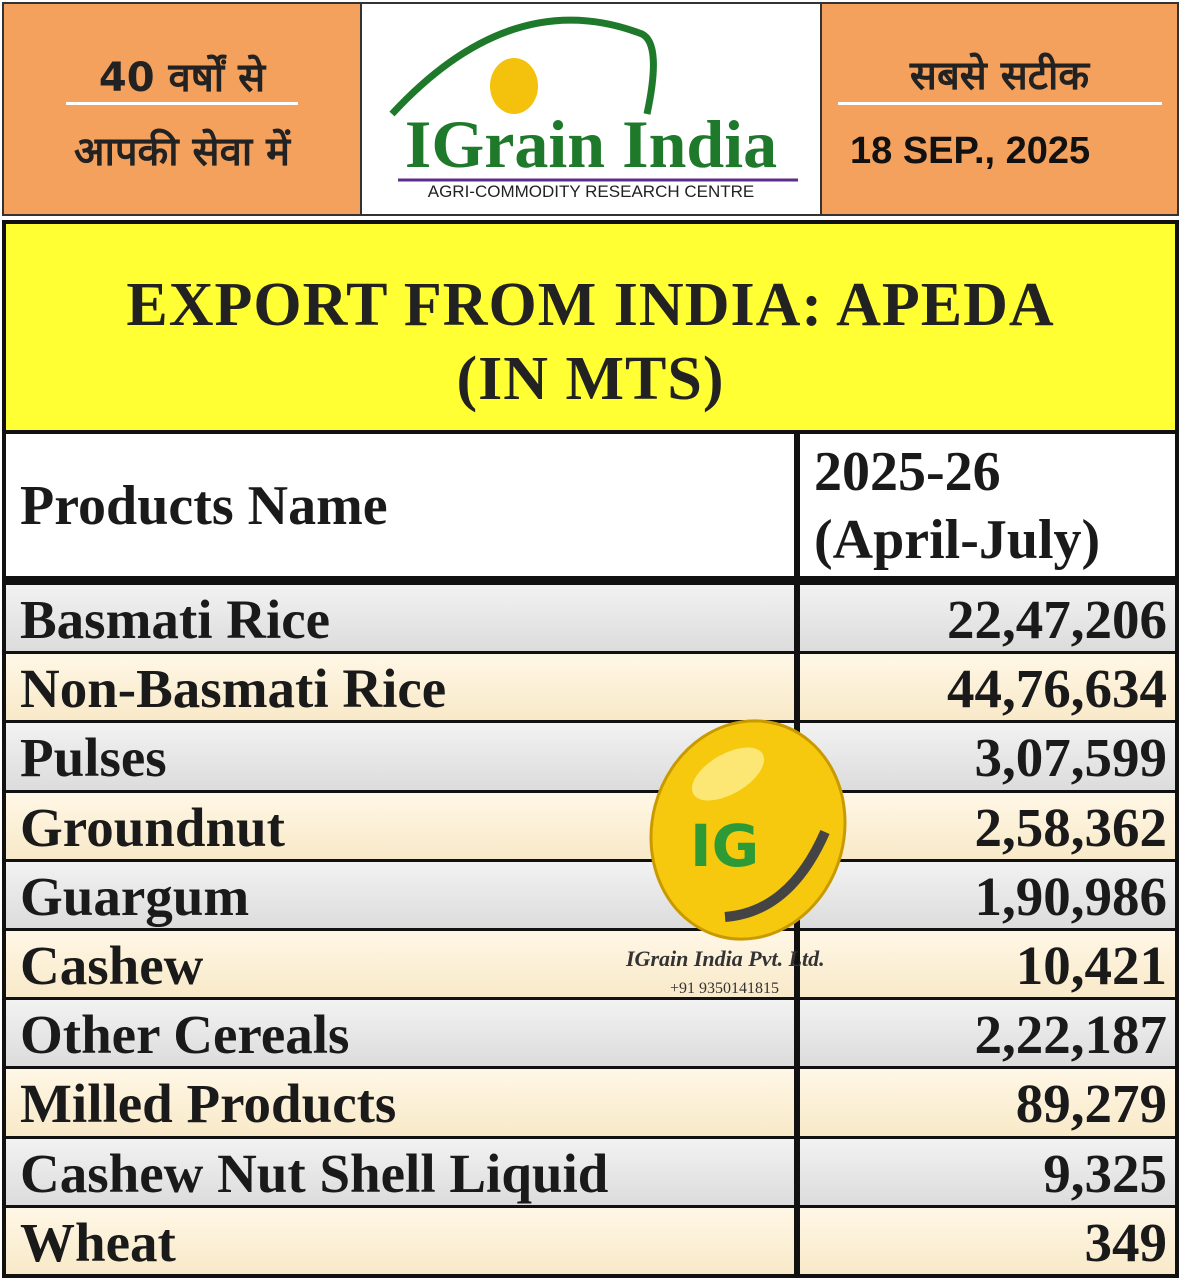  Describe the element at coordinates (1091, 1104) in the screenshot. I see `export-volume: 89,279` at that location.